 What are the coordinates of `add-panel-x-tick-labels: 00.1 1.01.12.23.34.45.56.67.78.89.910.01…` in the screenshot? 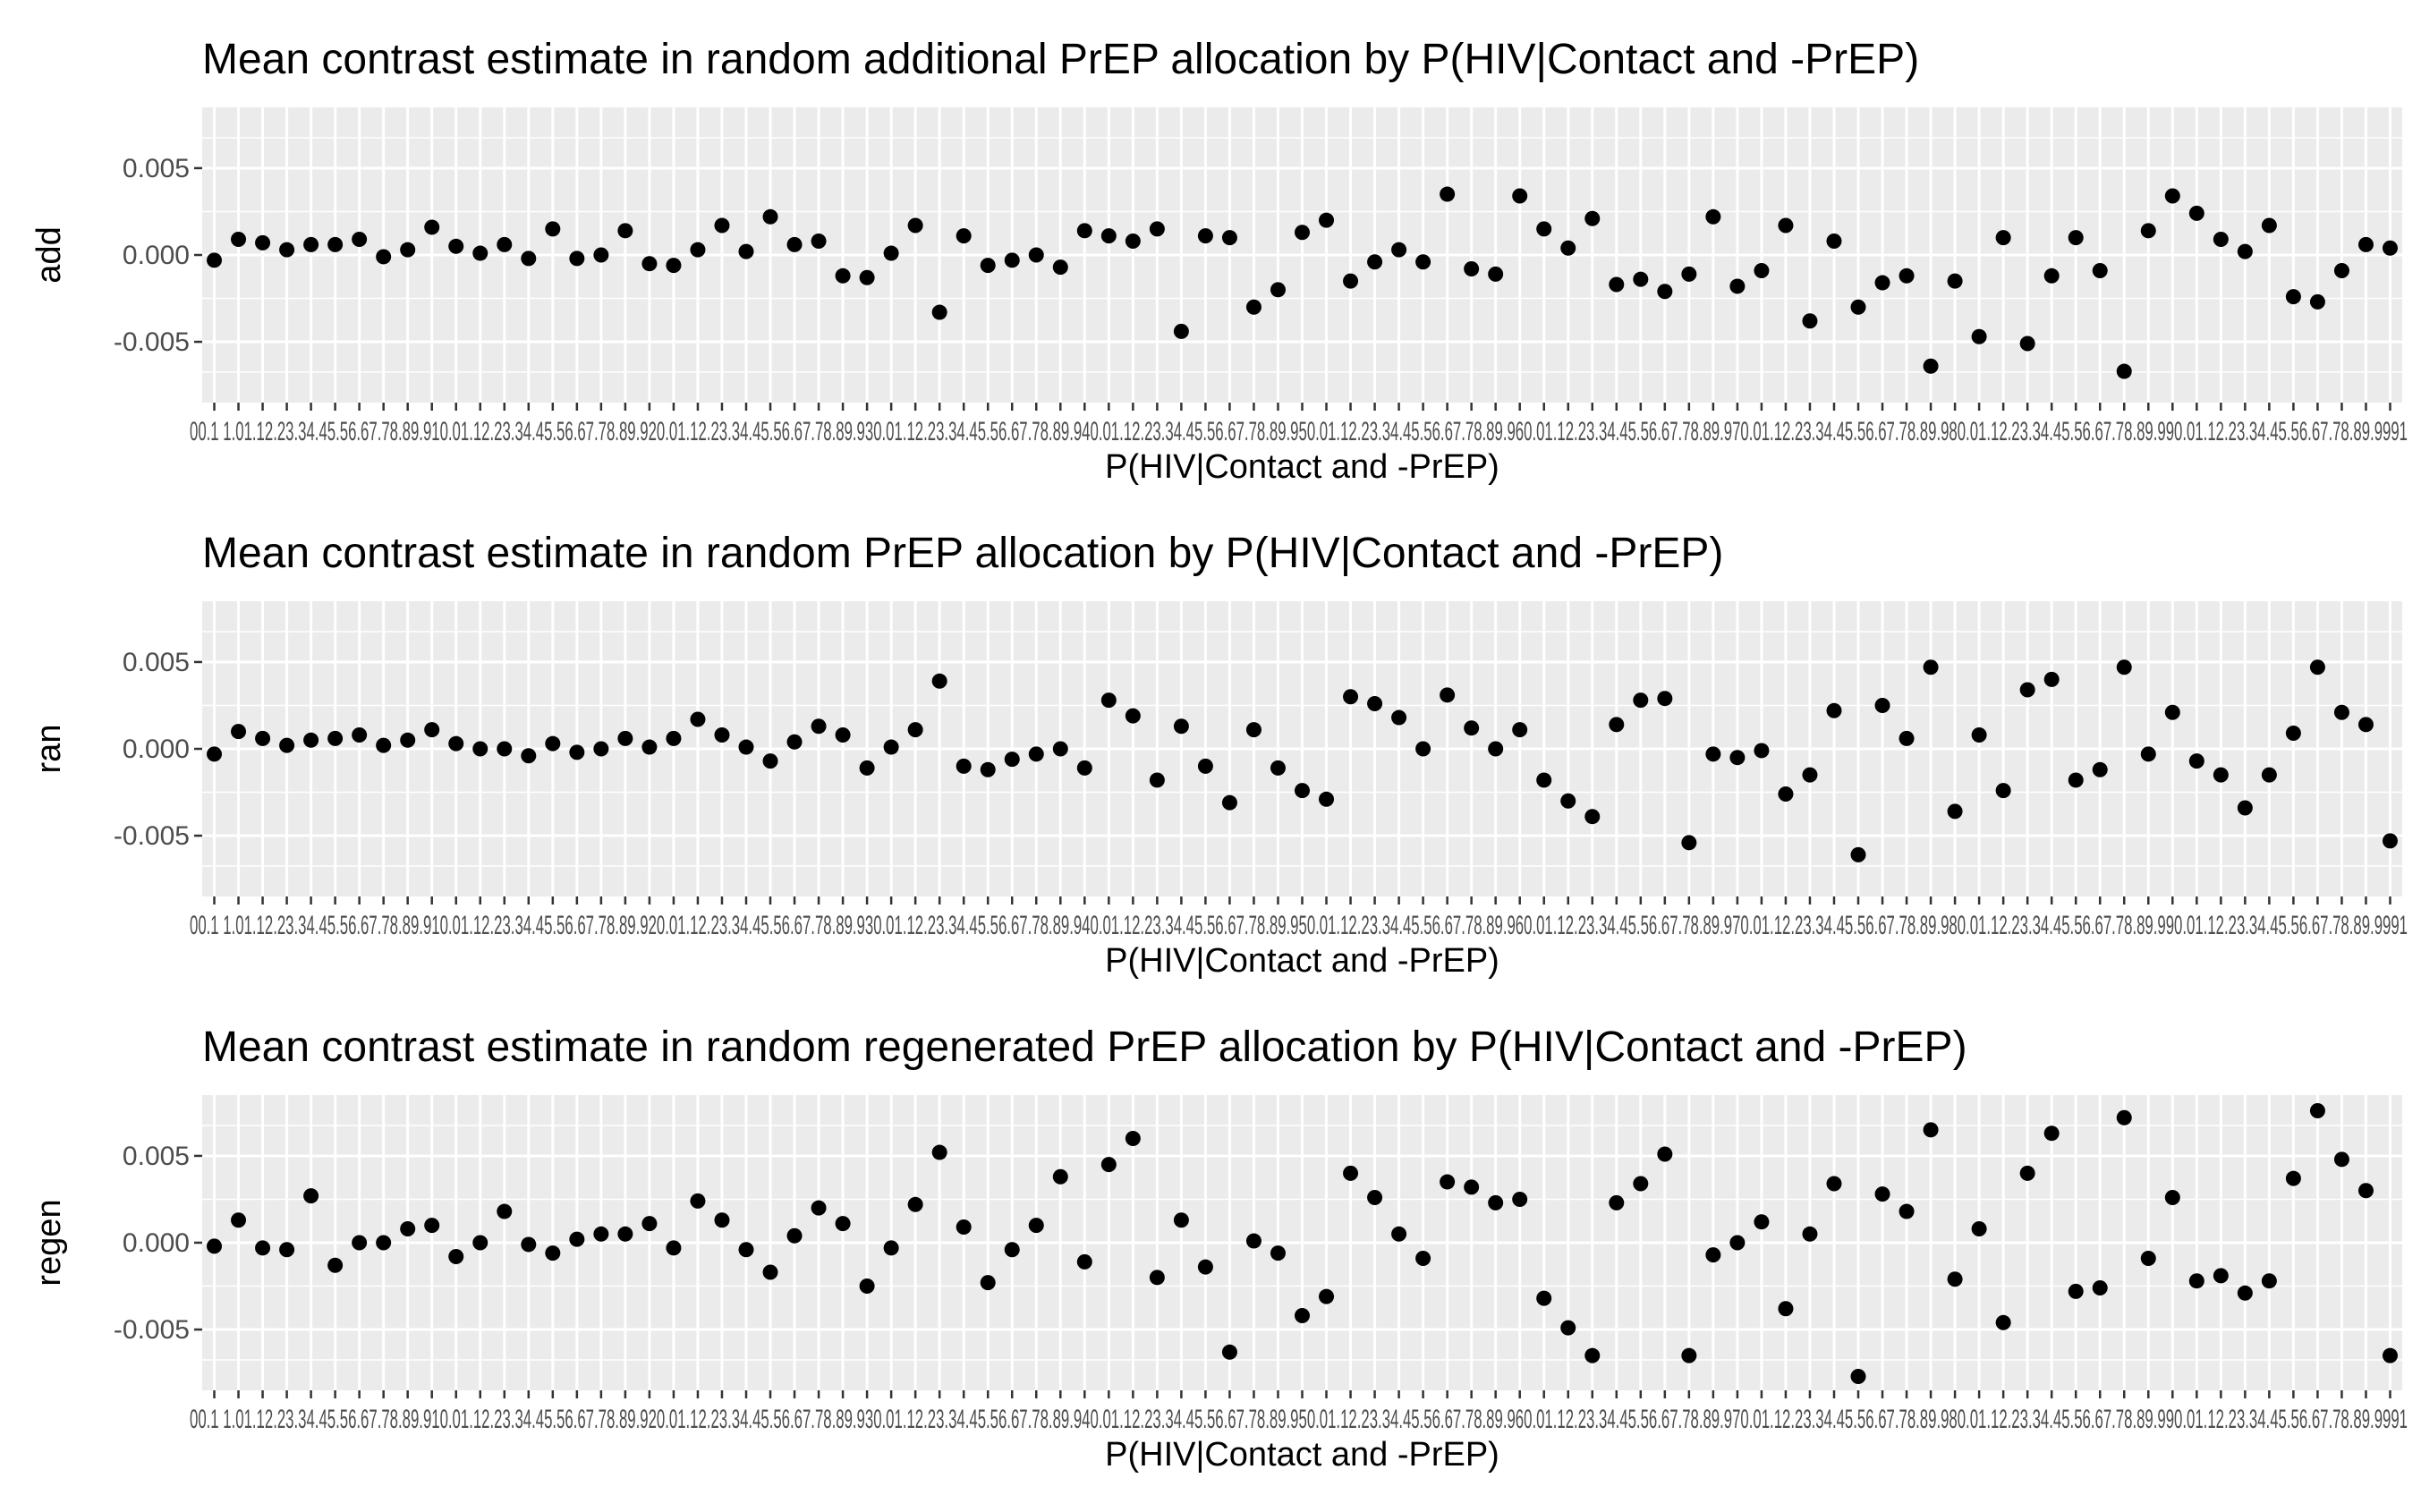 It's located at (1299, 431).